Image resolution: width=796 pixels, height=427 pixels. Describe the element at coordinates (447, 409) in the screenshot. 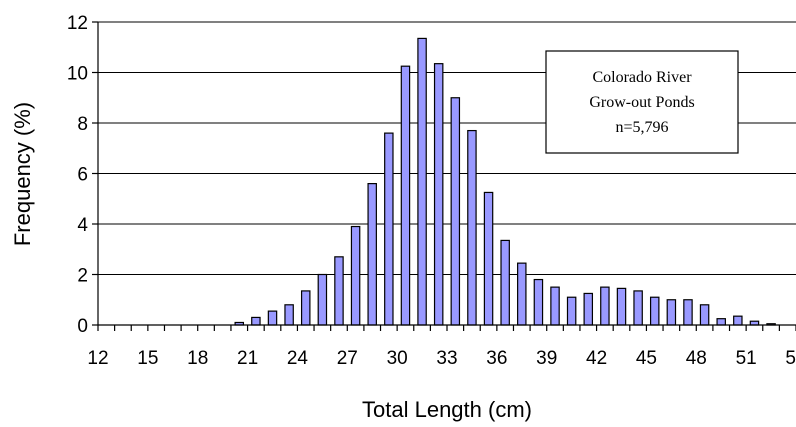

I see `x-axis-title: Total Length (cm)` at that location.